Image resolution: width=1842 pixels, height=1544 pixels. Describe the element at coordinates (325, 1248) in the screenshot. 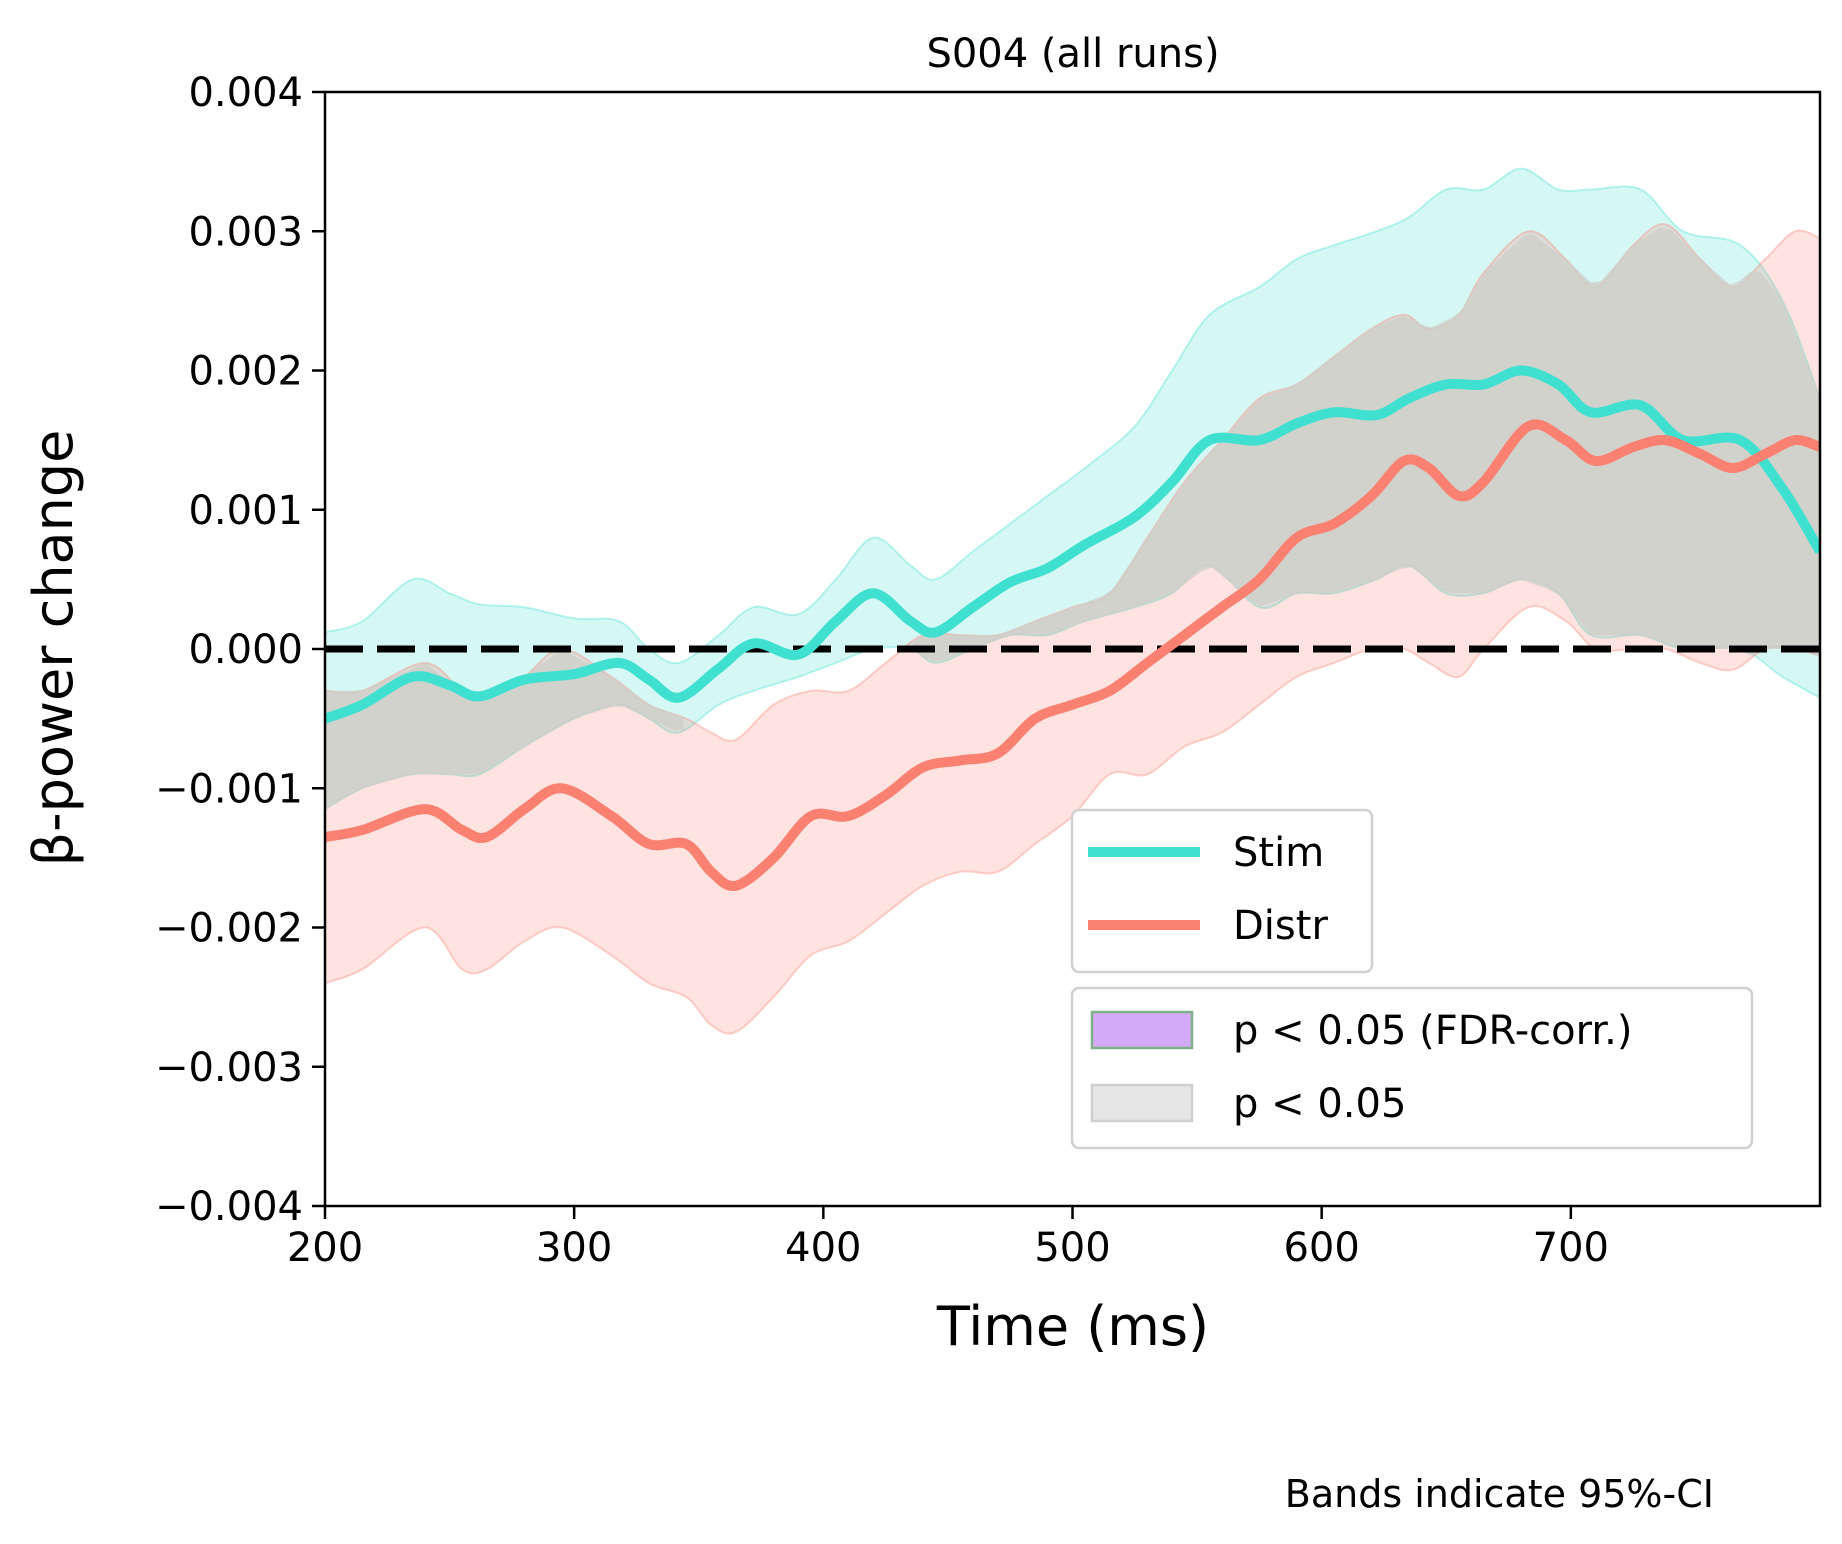

I see `x-tick-label: 200` at that location.